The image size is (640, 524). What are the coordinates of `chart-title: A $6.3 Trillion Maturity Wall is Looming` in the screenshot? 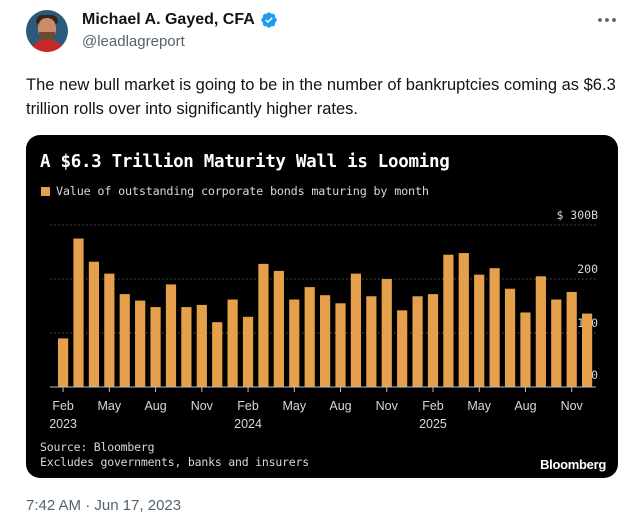 It's located at (245, 162).